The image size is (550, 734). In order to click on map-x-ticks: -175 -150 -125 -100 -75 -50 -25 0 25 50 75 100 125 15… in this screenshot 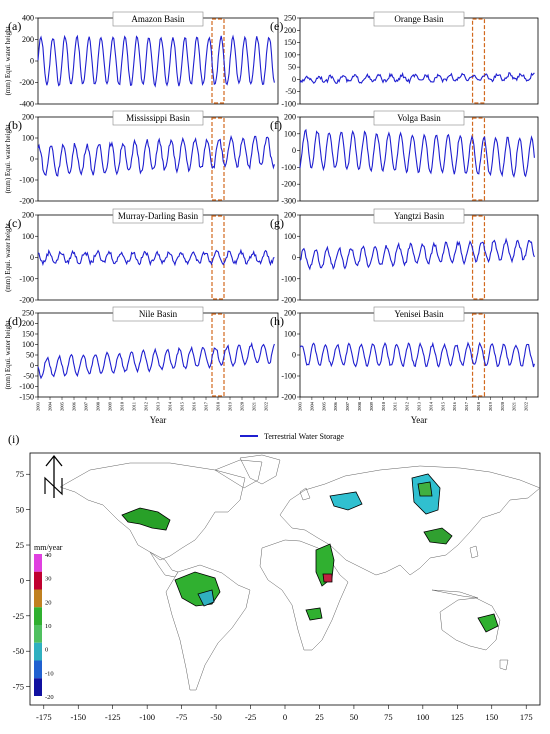, I will do `click(284, 713)`.